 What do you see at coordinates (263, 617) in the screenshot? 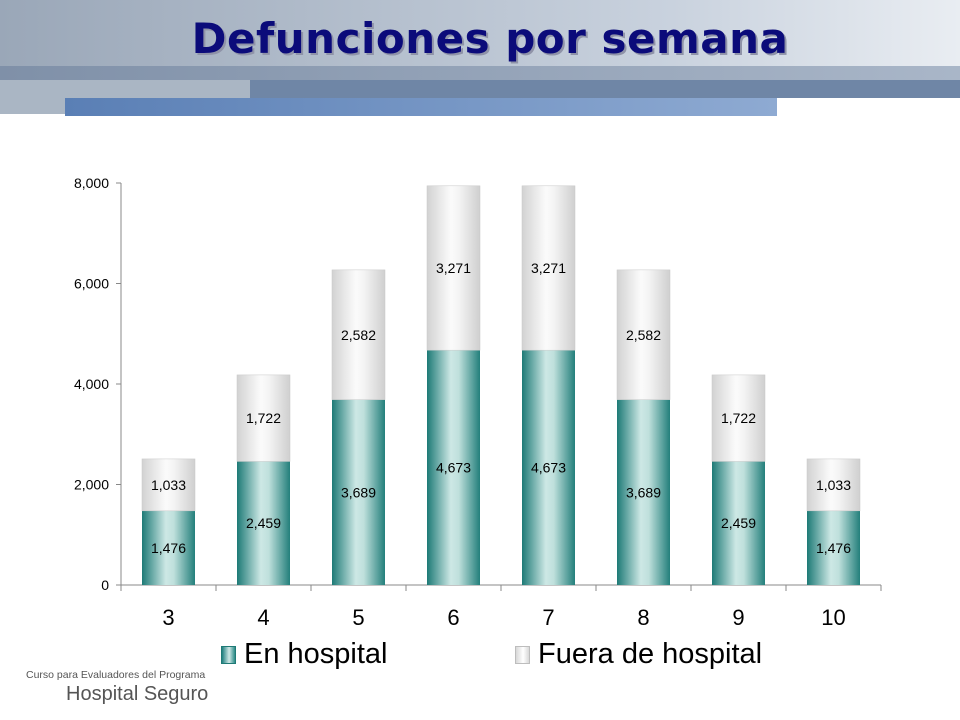
I see `x-tick-label: 4` at bounding box center [263, 617].